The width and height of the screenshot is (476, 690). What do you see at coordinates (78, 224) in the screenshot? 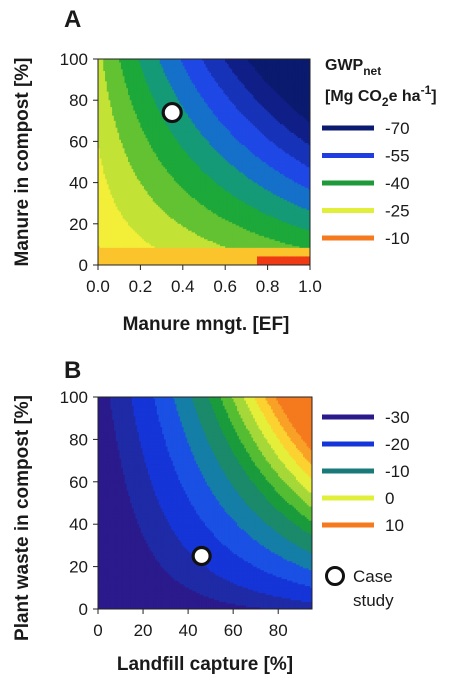
I see `panel-a-y-tick-label: 20` at bounding box center [78, 224].